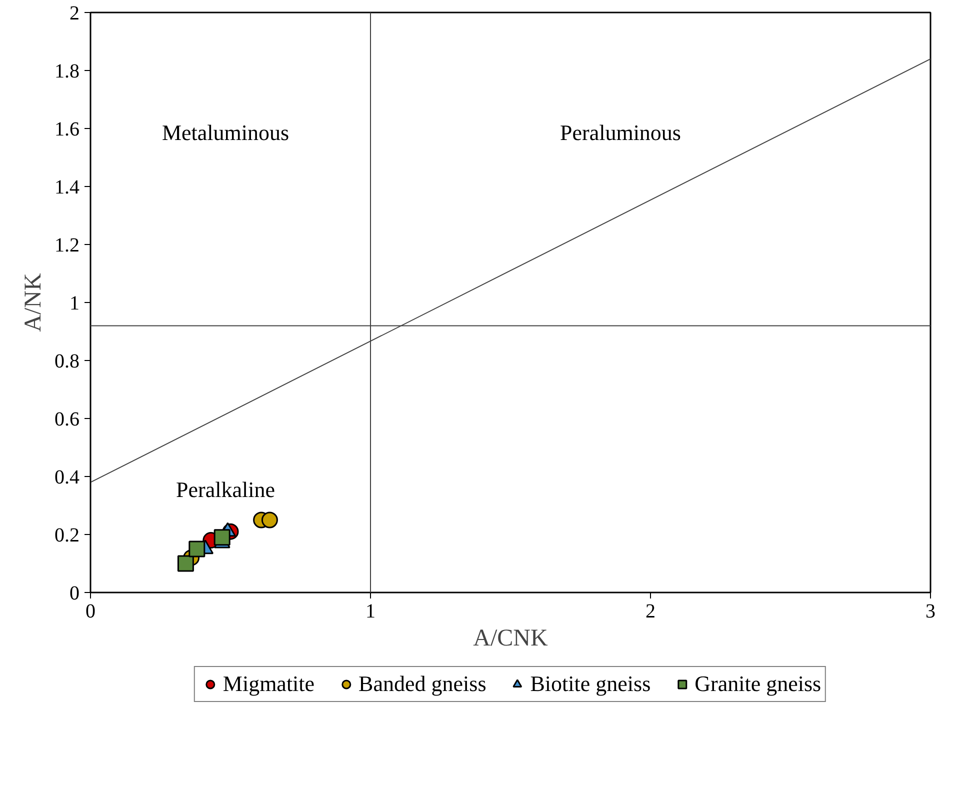  I want to click on y-tick-label: 0.8, so click(67, 361).